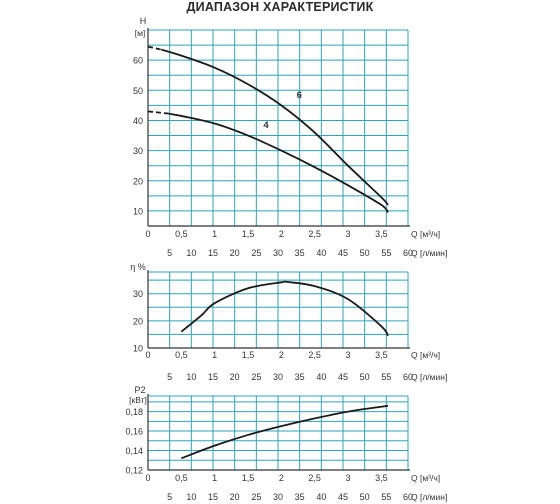 The image size is (560, 504). What do you see at coordinates (134, 432) in the screenshot?
I see `y-tick-label: 0,16` at bounding box center [134, 432].